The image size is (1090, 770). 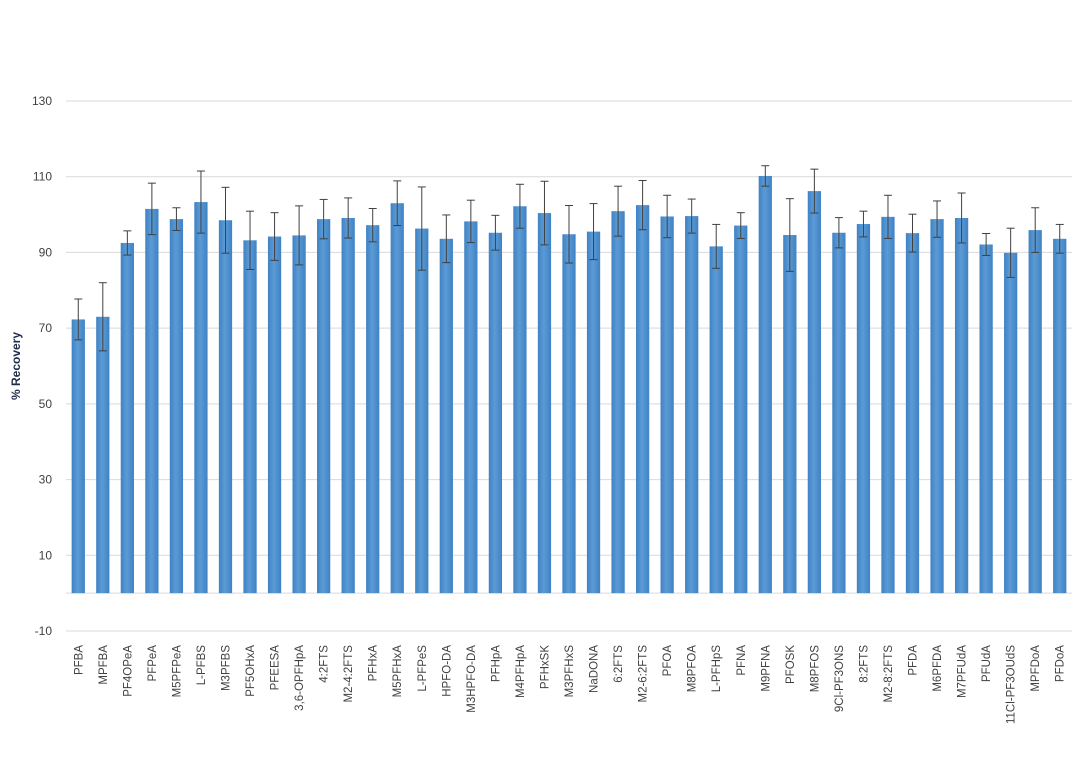 What do you see at coordinates (472, 679) in the screenshot?
I see `x-category-label: M3HPFO-DA` at bounding box center [472, 679].